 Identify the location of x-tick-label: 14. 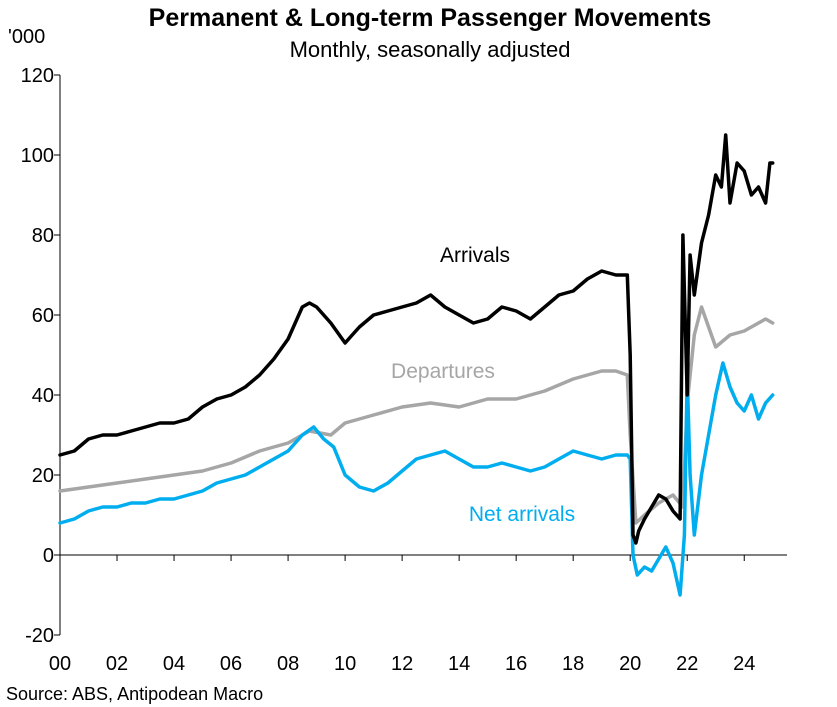
(459, 664).